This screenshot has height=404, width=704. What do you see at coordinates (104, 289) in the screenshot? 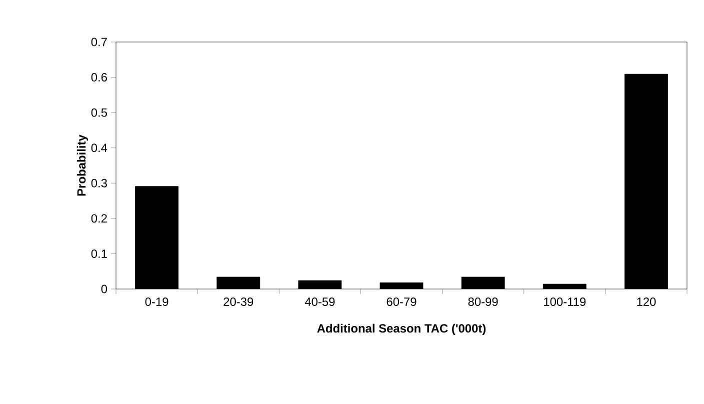
I see `y-tick-label: 0` at bounding box center [104, 289].